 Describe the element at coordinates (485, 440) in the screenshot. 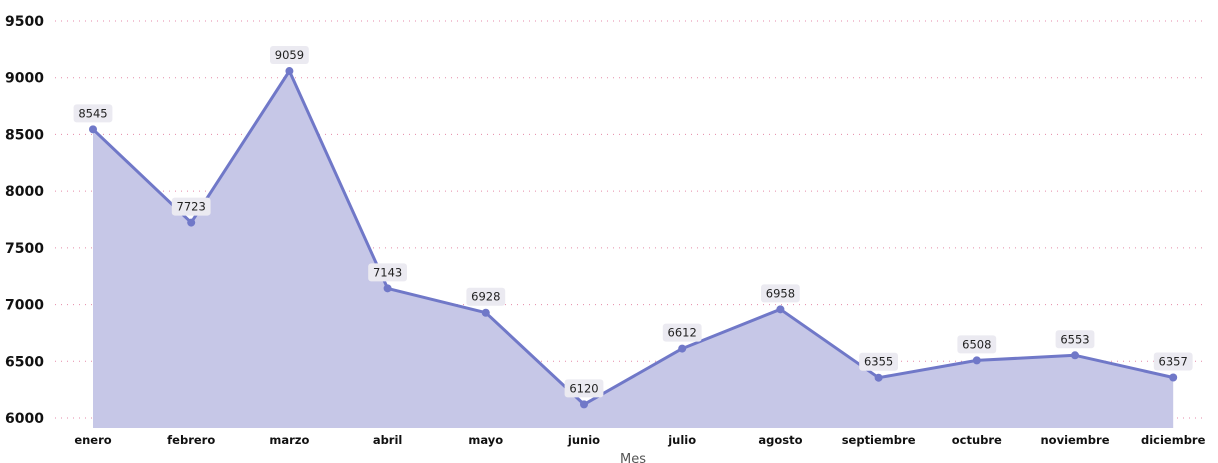

I see `x-tick-label: mayo` at that location.